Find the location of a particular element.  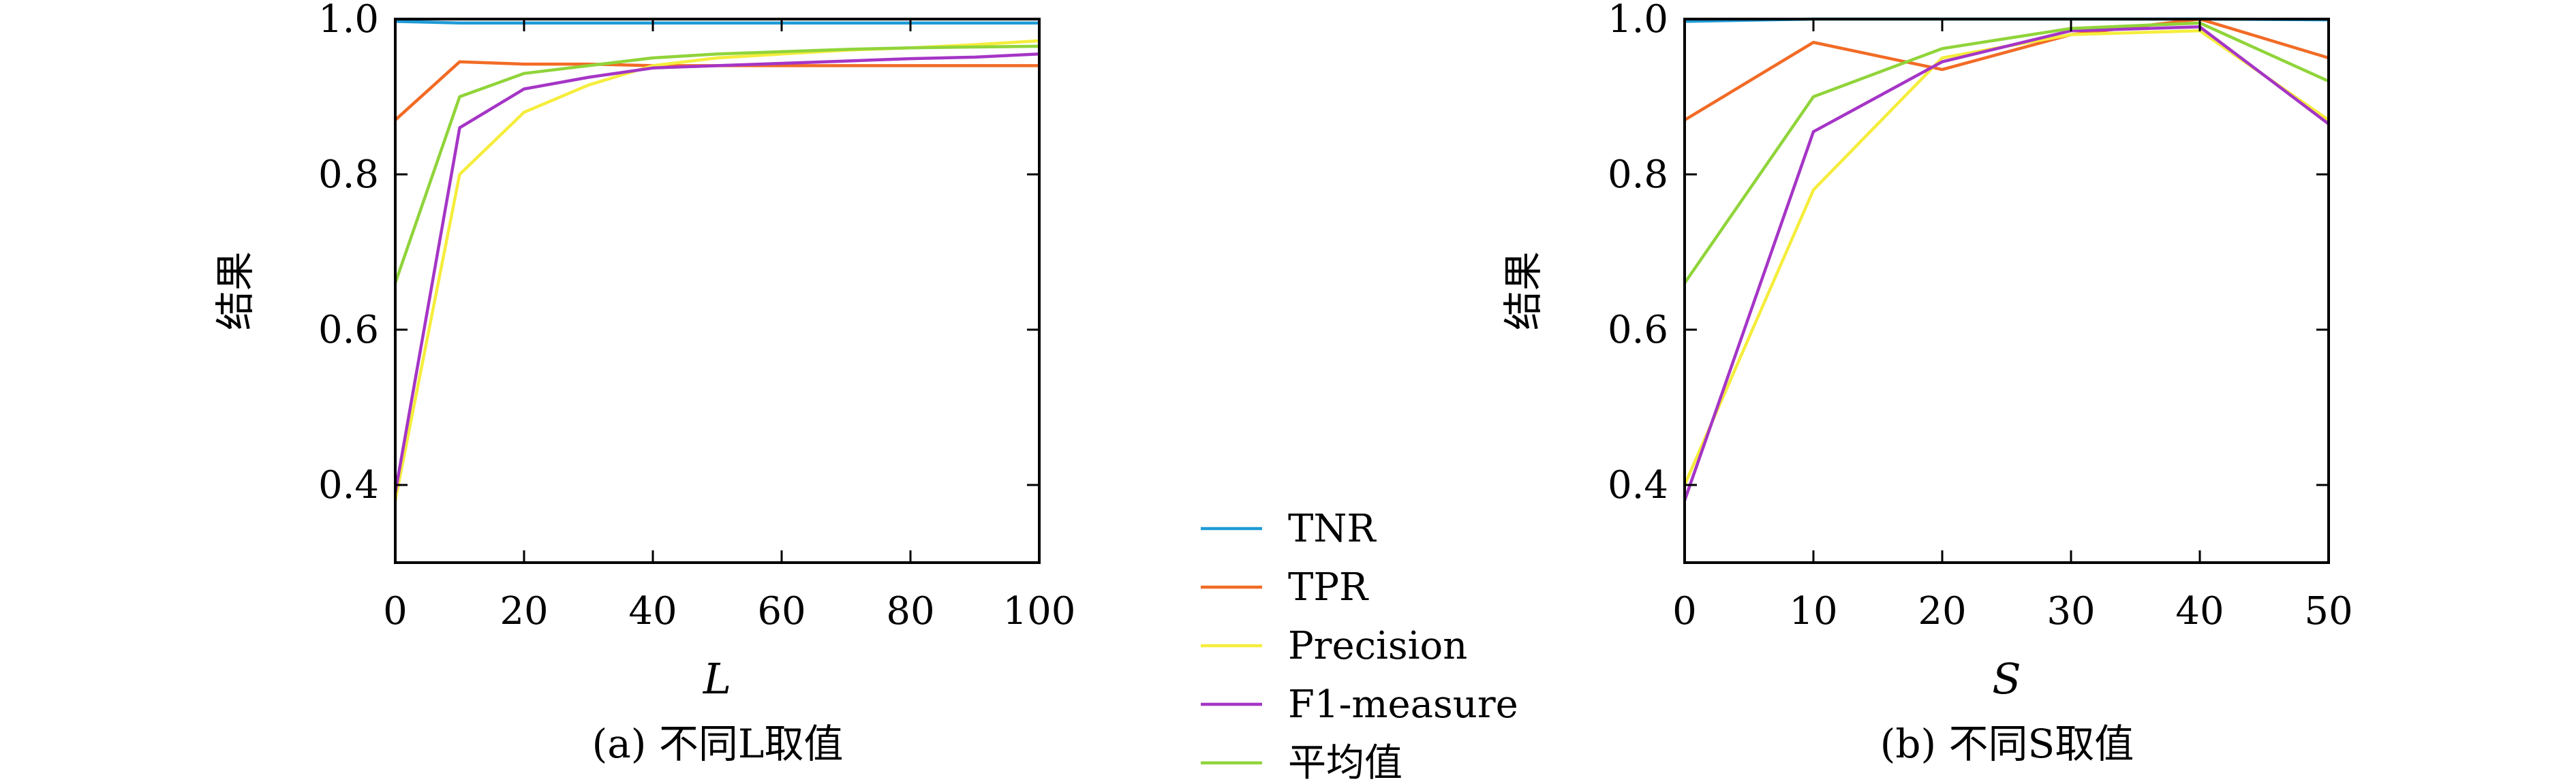

legend: TNR TPR Precision F1-measure 平均值 is located at coordinates (1359, 645).